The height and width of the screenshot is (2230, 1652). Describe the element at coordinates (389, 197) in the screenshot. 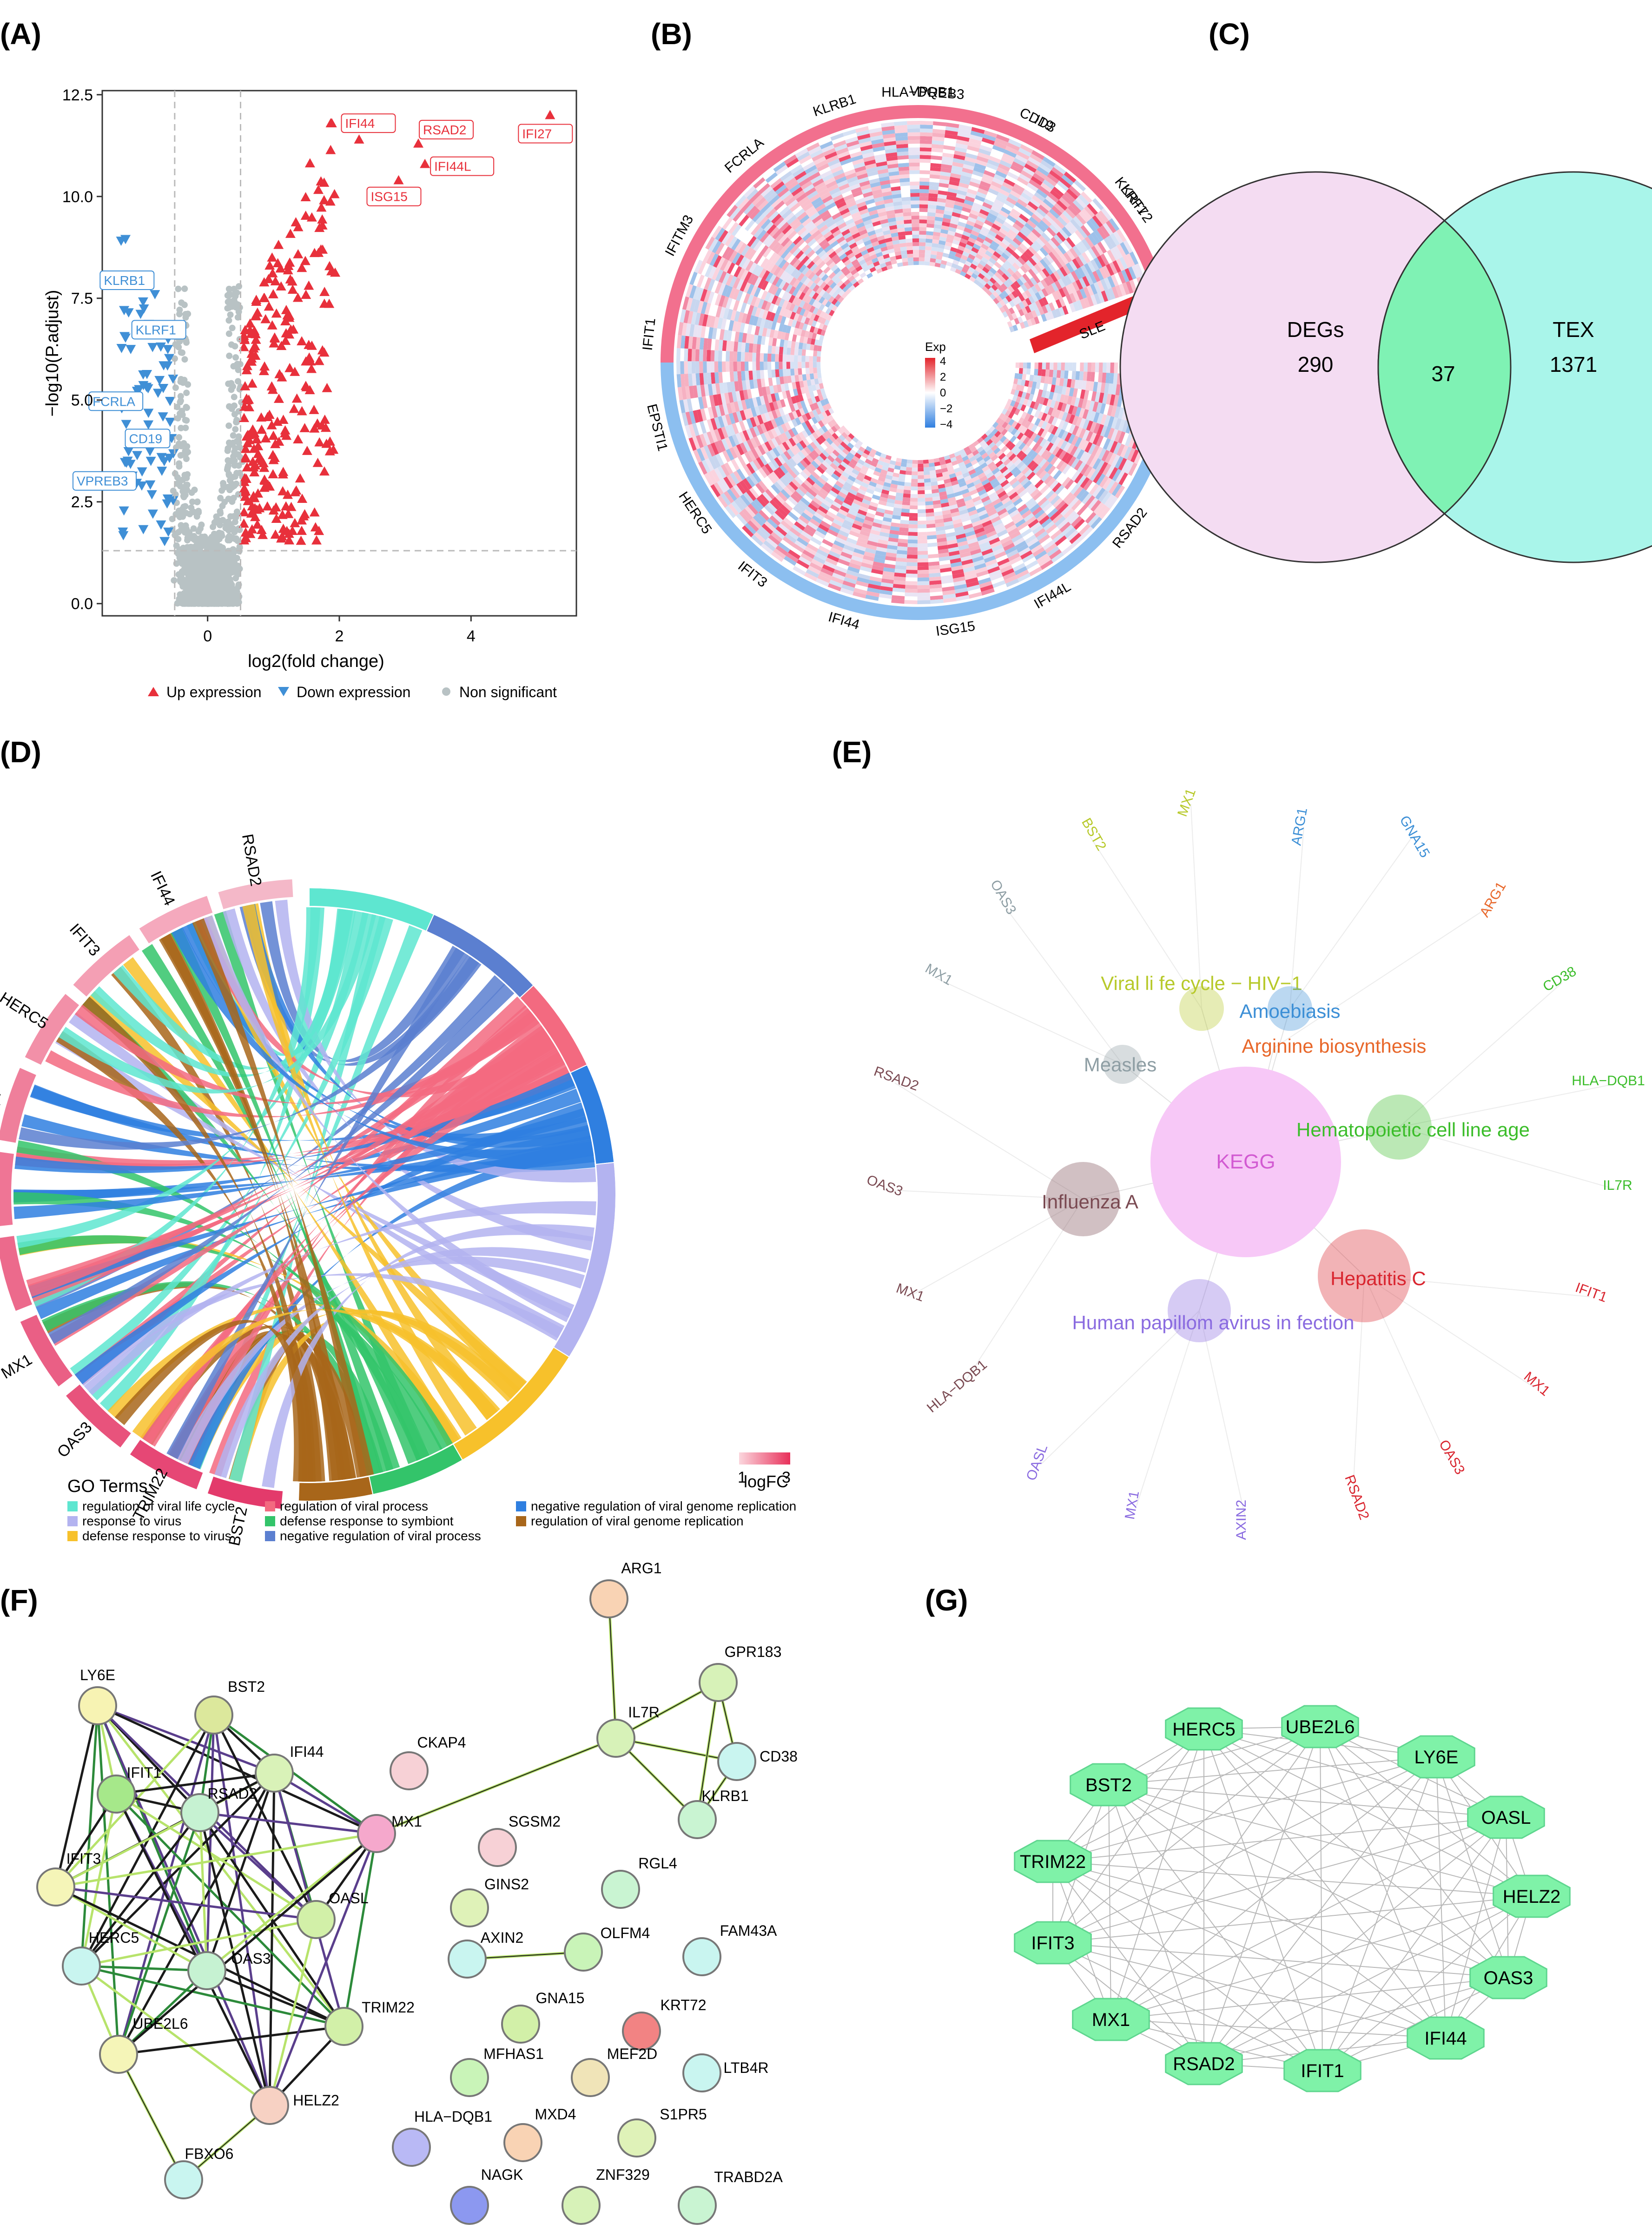

I see `point-label: ISG15` at that location.